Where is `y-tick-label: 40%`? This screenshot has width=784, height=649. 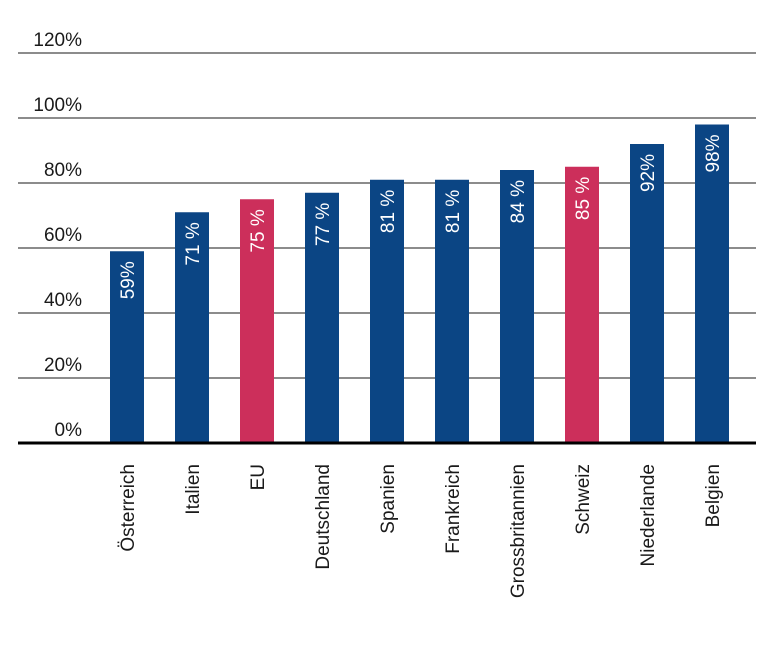
y-tick-label: 40% is located at coordinates (63, 300).